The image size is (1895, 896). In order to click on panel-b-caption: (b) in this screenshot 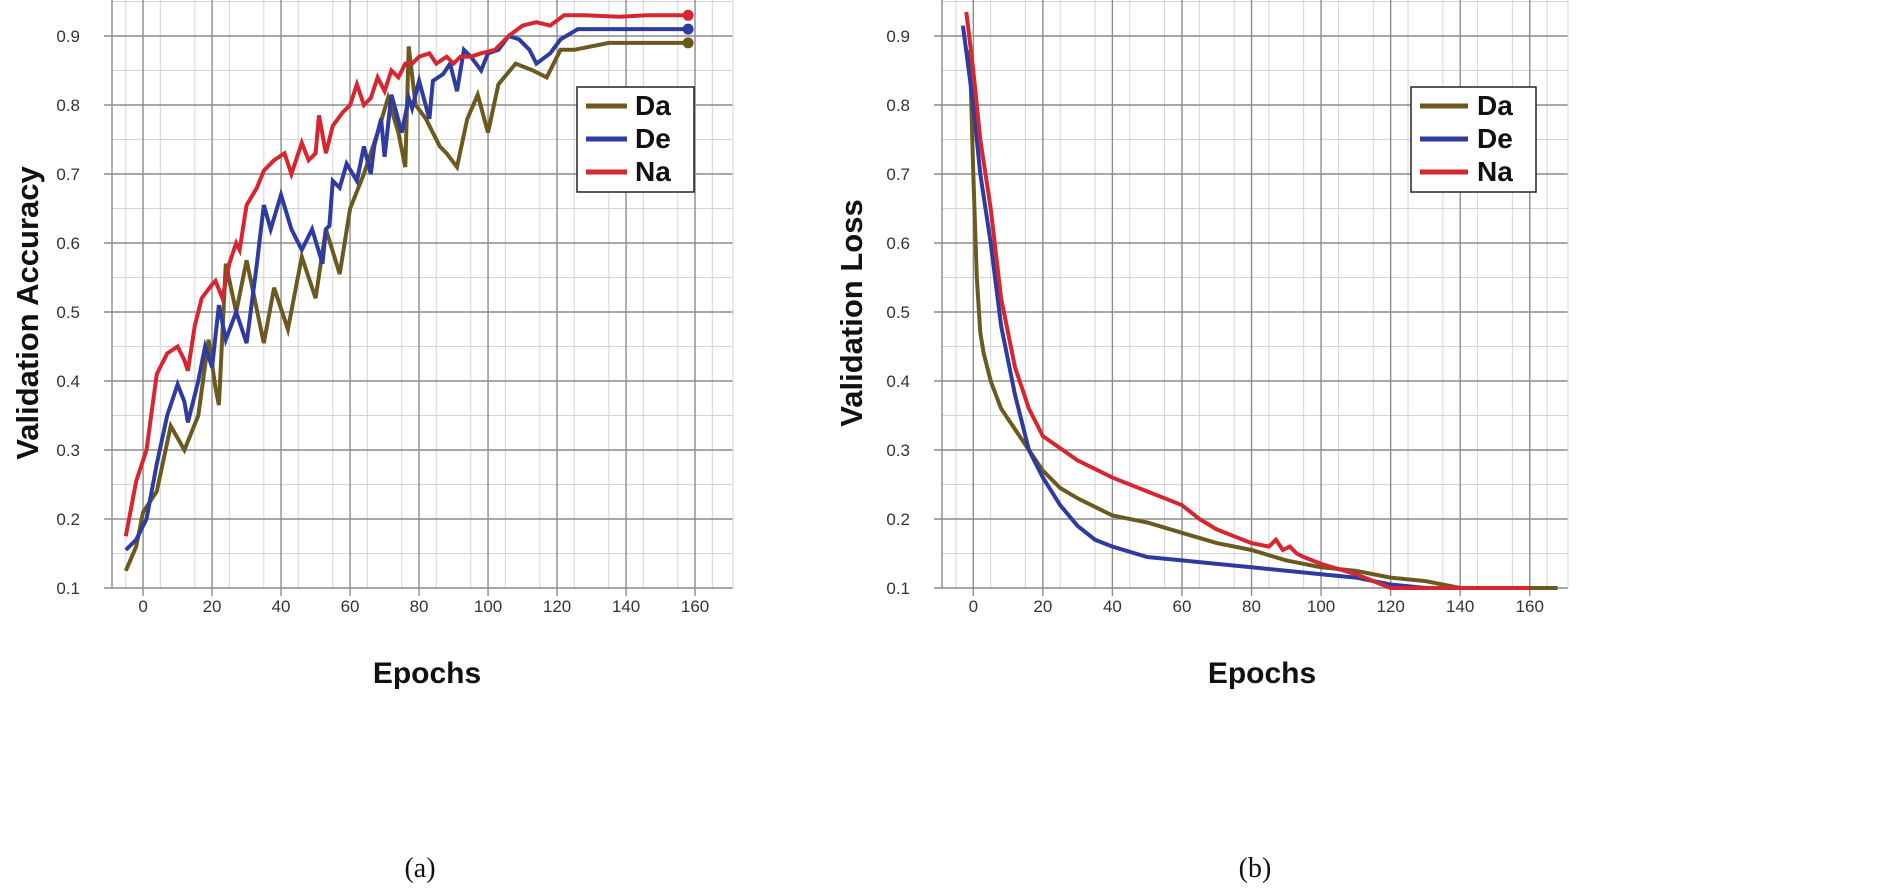, I will do `click(1255, 868)`.